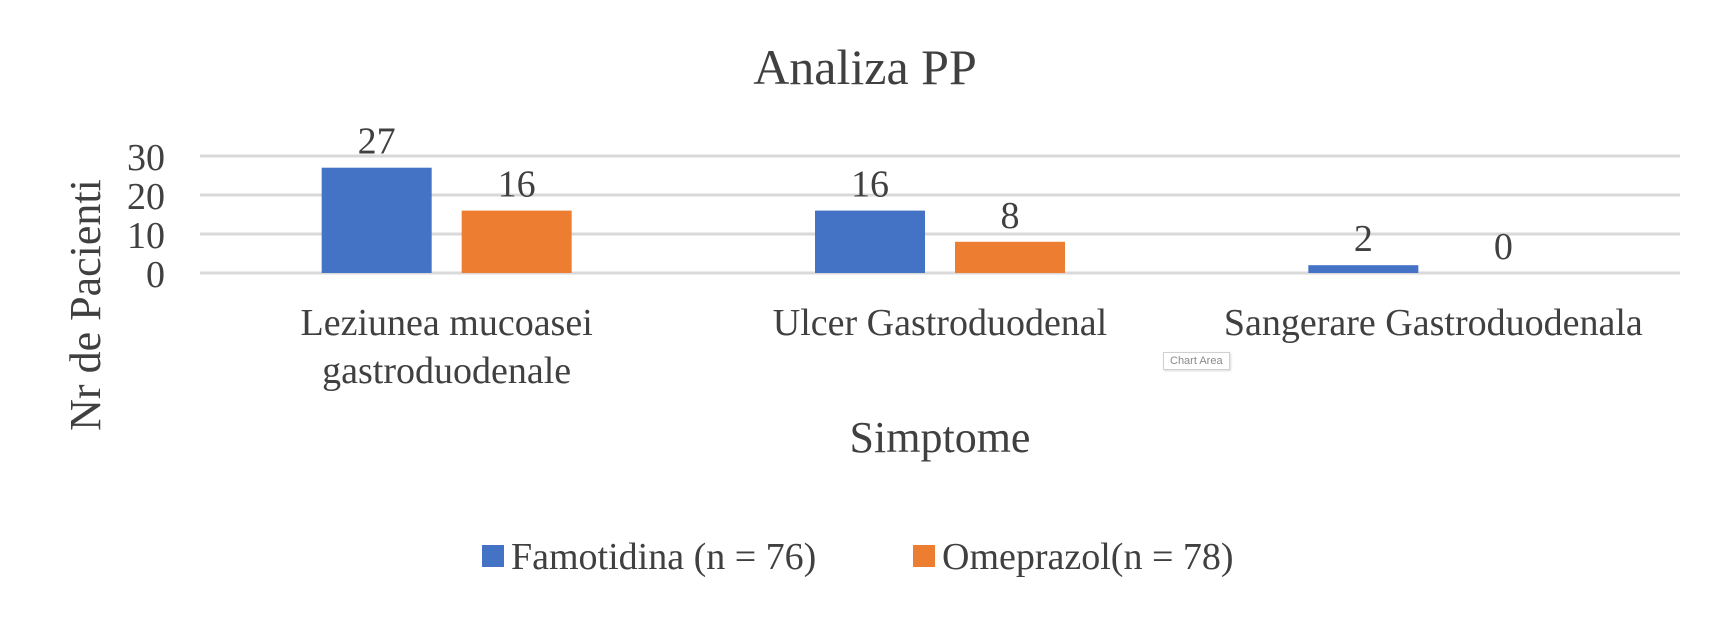 Image resolution: width=1723 pixels, height=620 pixels. Describe the element at coordinates (1363, 239) in the screenshot. I see `data-label: 2` at that location.